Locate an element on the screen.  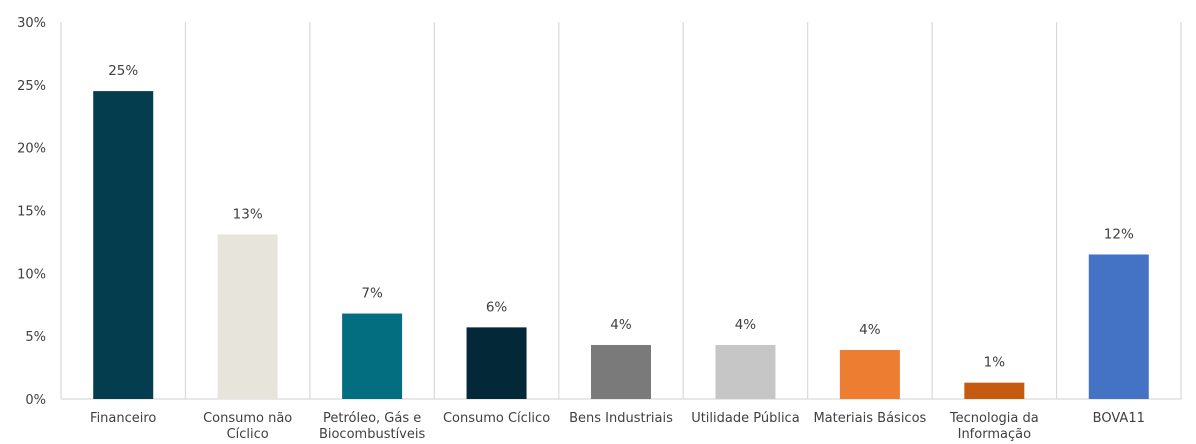
y-tick-label: 20% is located at coordinates (31, 149).